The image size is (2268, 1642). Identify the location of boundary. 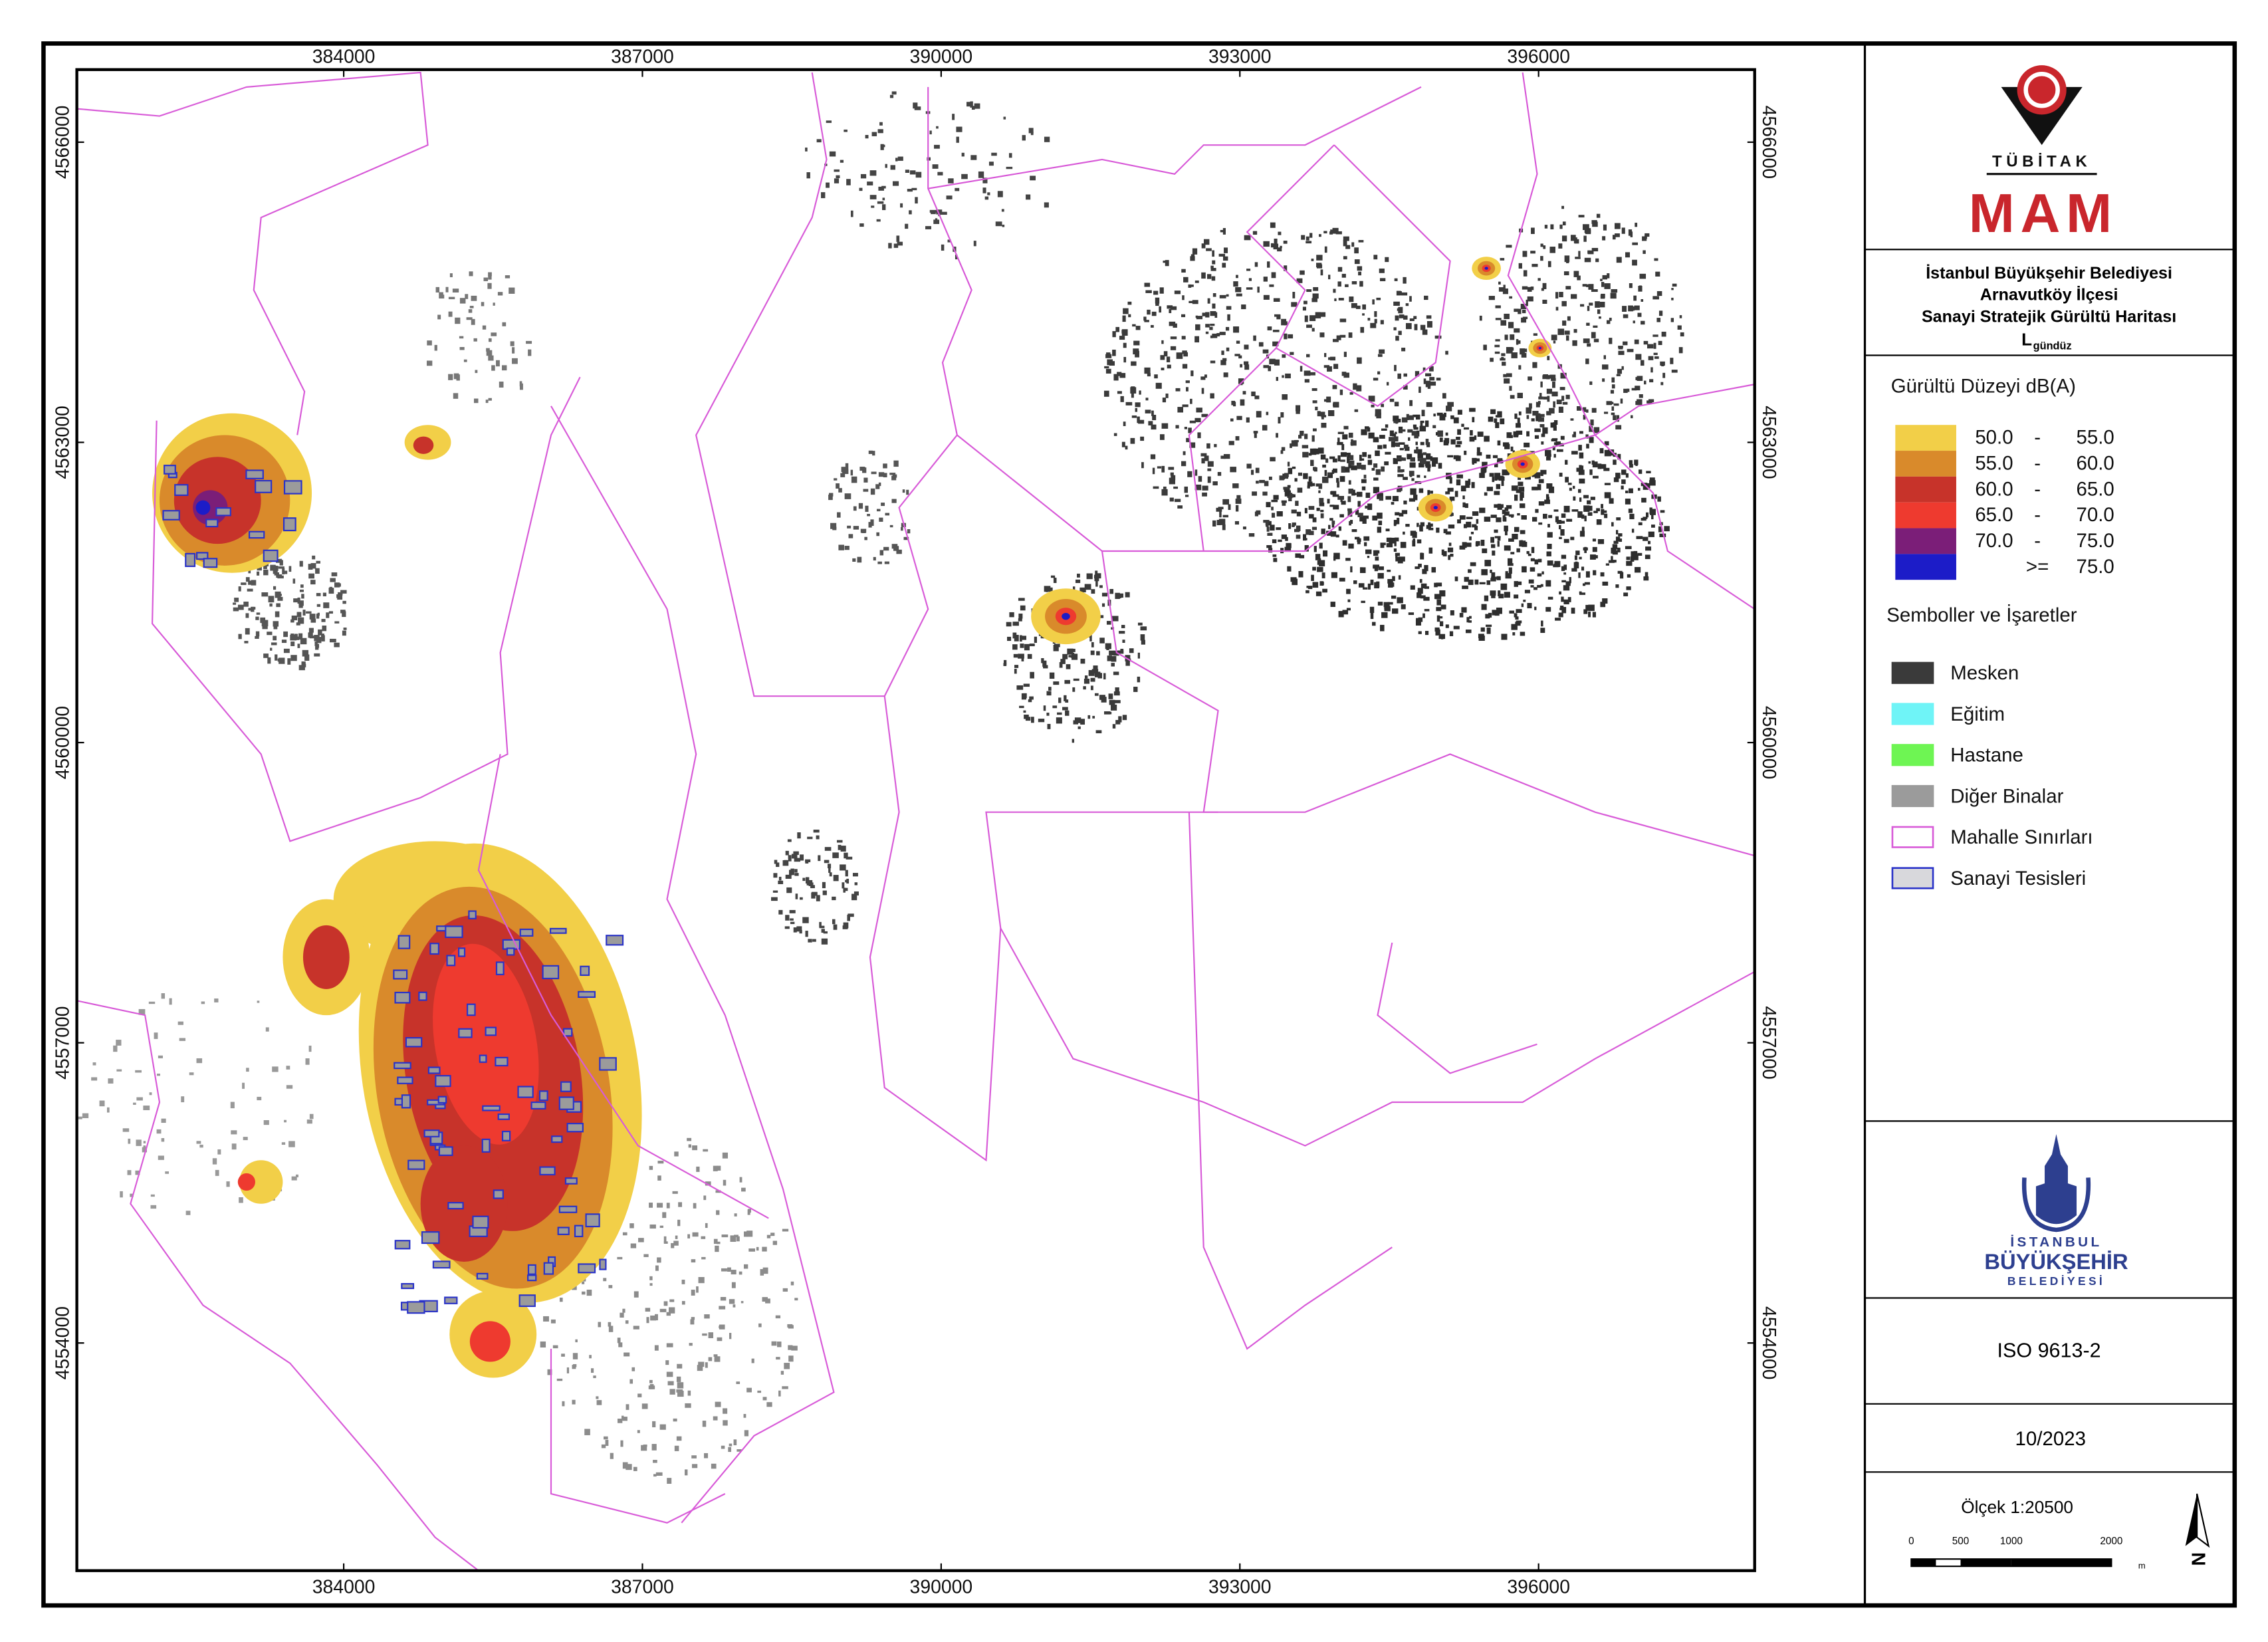
(1348, 276).